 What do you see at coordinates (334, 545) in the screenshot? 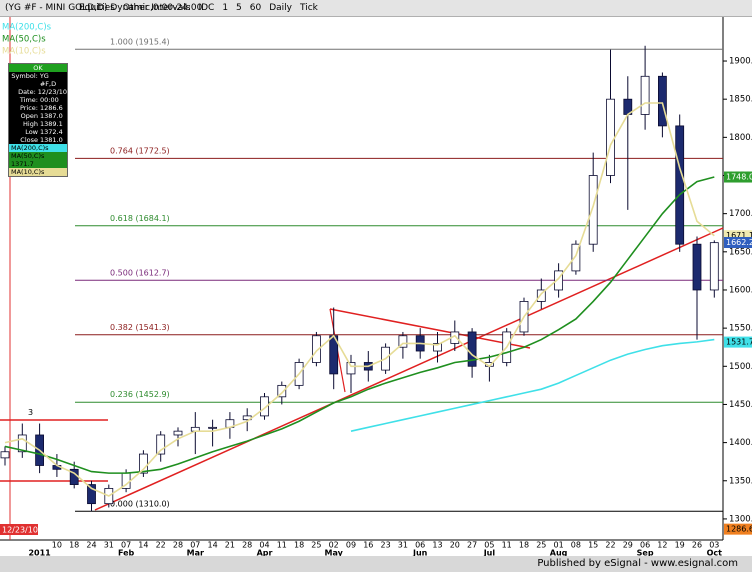
I see `x-tick-label: 02` at bounding box center [334, 545].